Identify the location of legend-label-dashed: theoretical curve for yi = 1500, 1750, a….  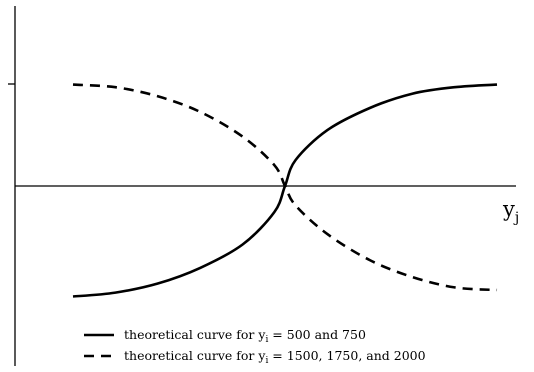
(275, 357).